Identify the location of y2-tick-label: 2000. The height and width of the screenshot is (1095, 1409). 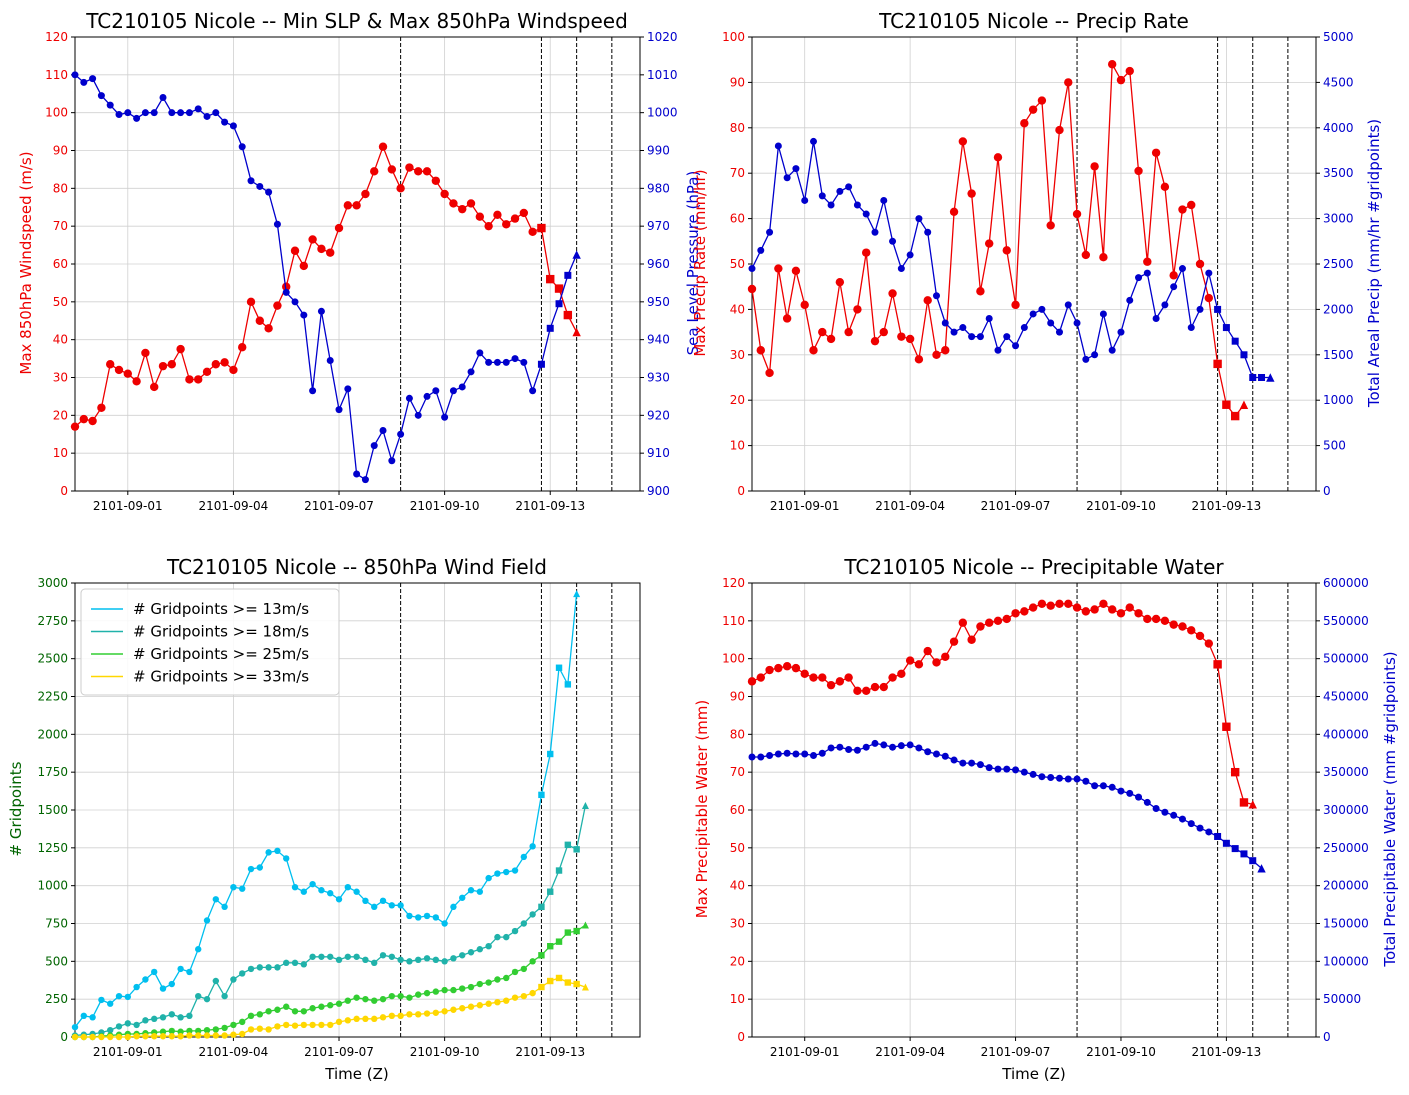
(1338, 309).